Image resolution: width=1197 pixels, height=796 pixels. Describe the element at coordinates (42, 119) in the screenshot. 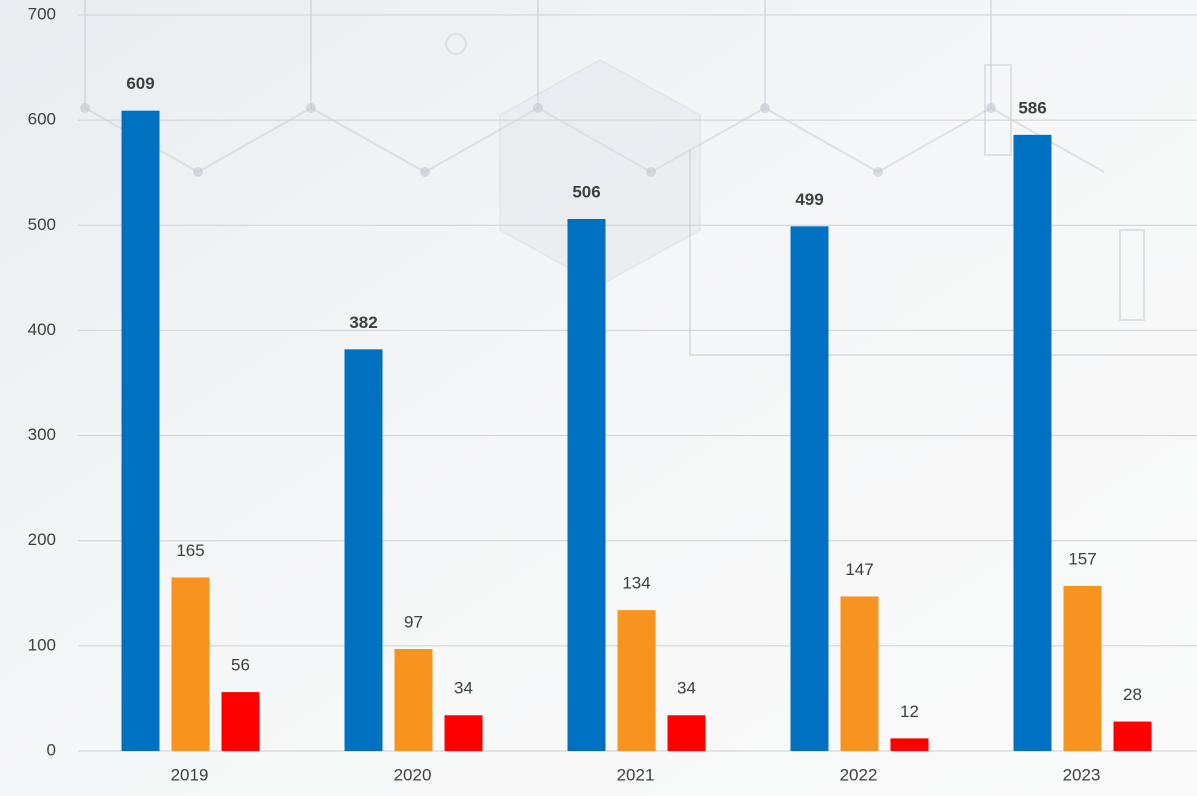

I see `y-tick-label: 600` at that location.